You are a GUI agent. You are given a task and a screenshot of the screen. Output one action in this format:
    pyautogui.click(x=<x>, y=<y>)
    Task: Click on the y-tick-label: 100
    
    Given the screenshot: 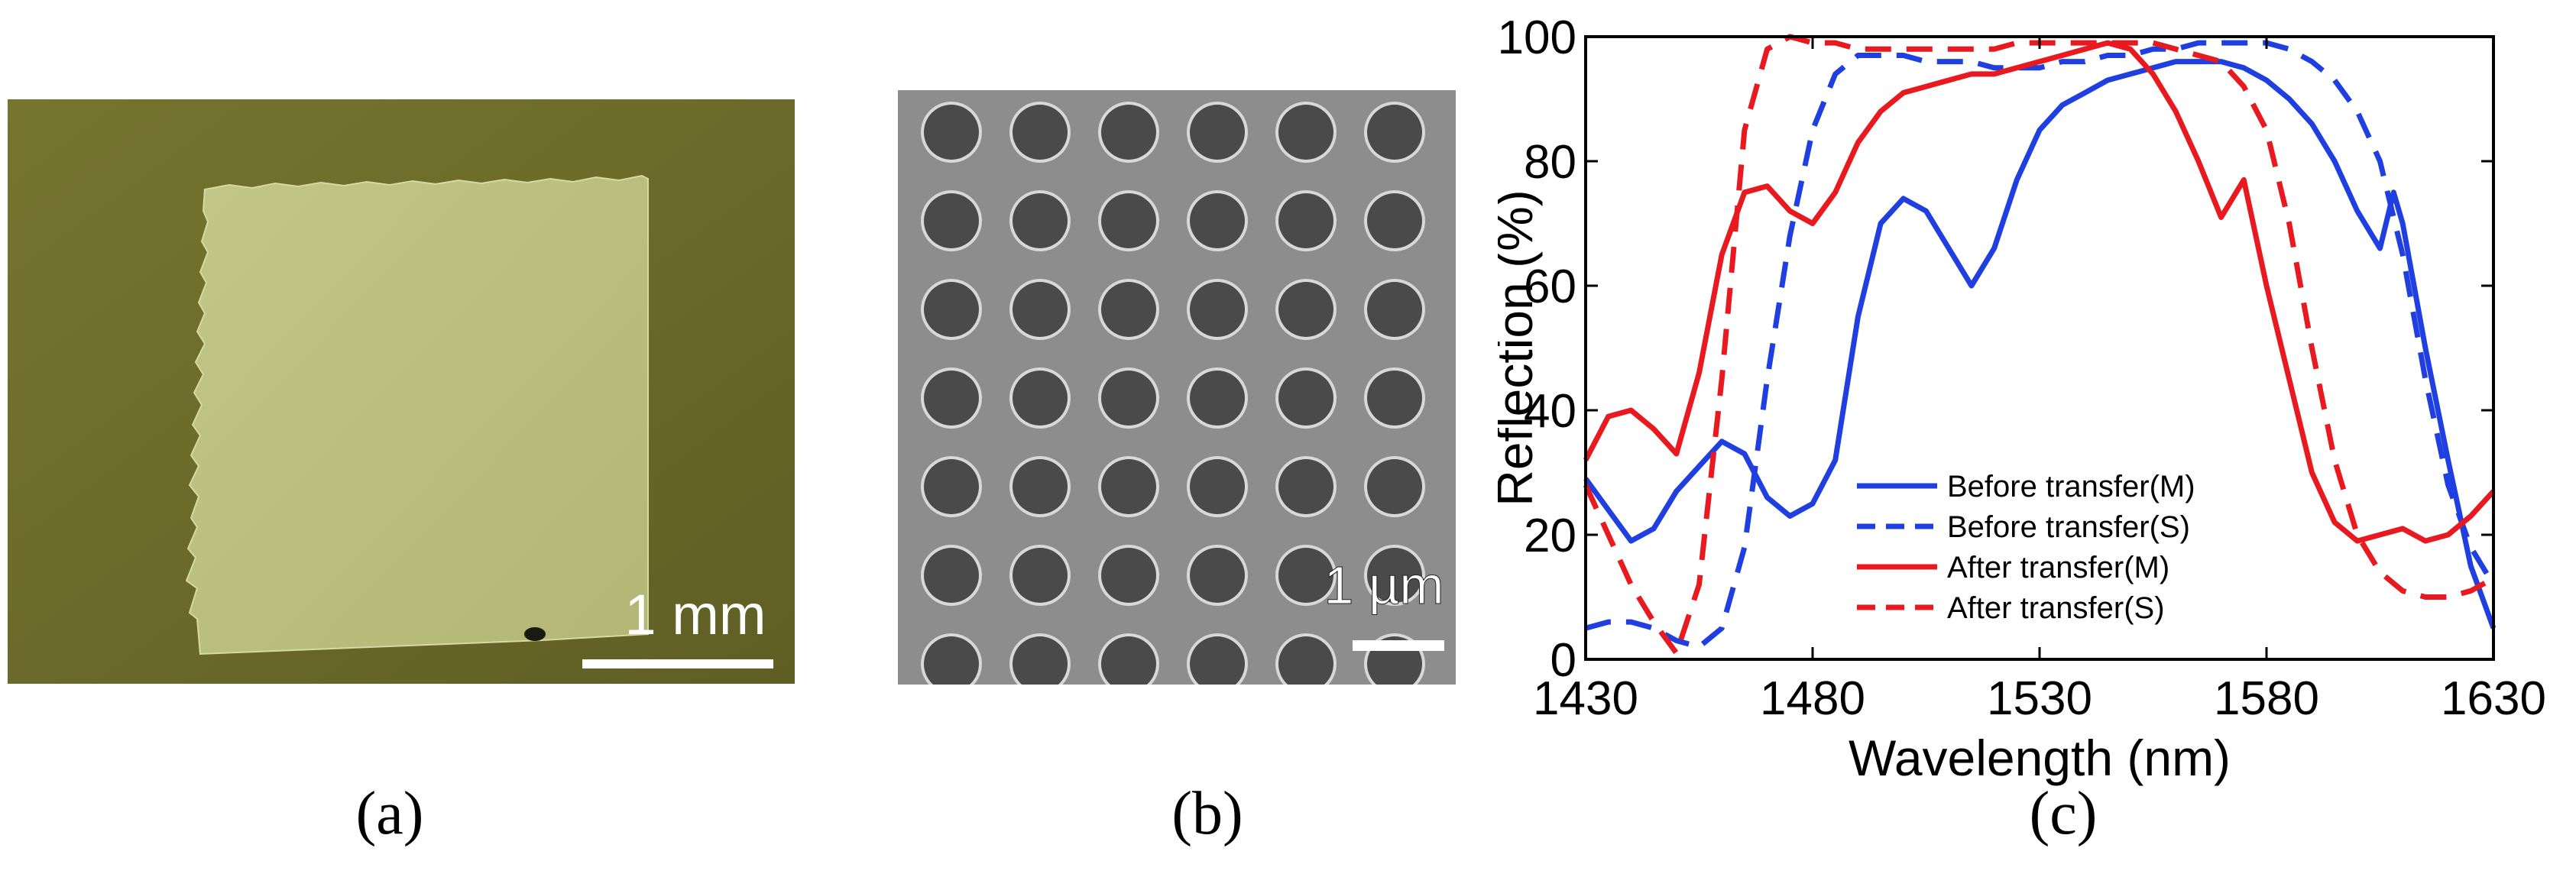 What is the action you would take?
    pyautogui.click(x=1537, y=37)
    